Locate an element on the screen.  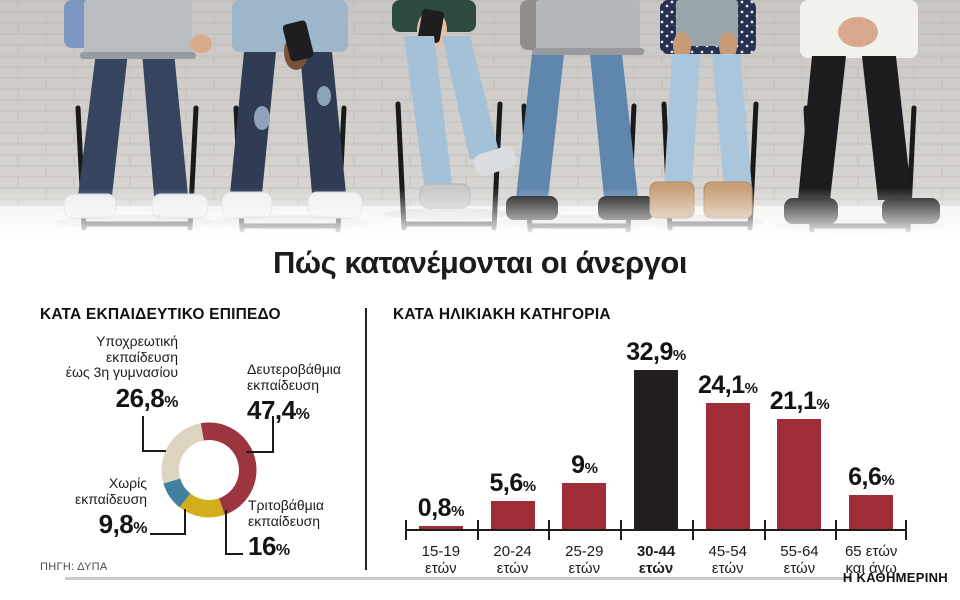
bar-slot: 6,6% is located at coordinates (871, 434).